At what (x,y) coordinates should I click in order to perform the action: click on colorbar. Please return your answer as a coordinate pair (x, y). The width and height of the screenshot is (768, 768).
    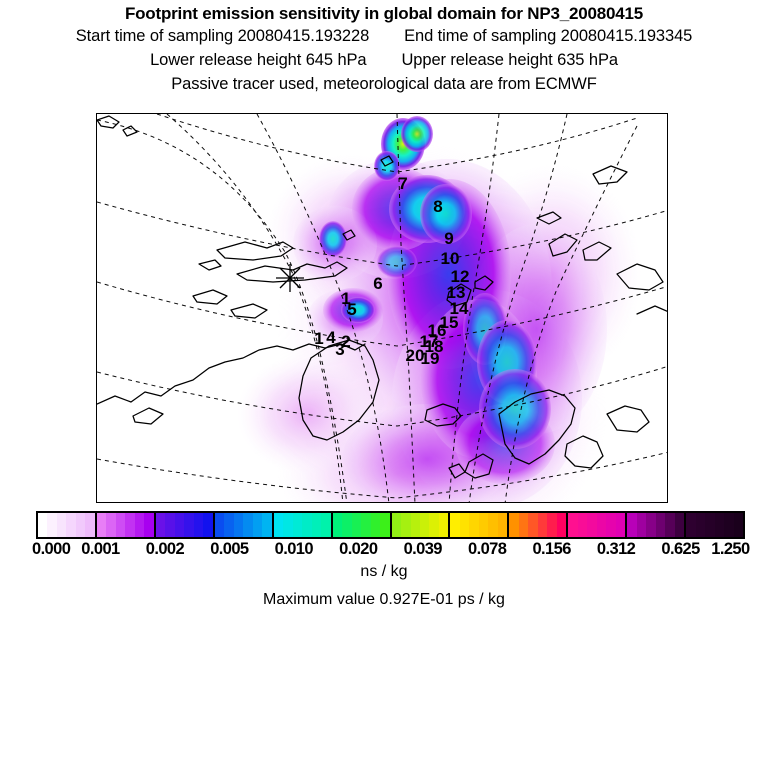
    Looking at the image, I should click on (390, 525).